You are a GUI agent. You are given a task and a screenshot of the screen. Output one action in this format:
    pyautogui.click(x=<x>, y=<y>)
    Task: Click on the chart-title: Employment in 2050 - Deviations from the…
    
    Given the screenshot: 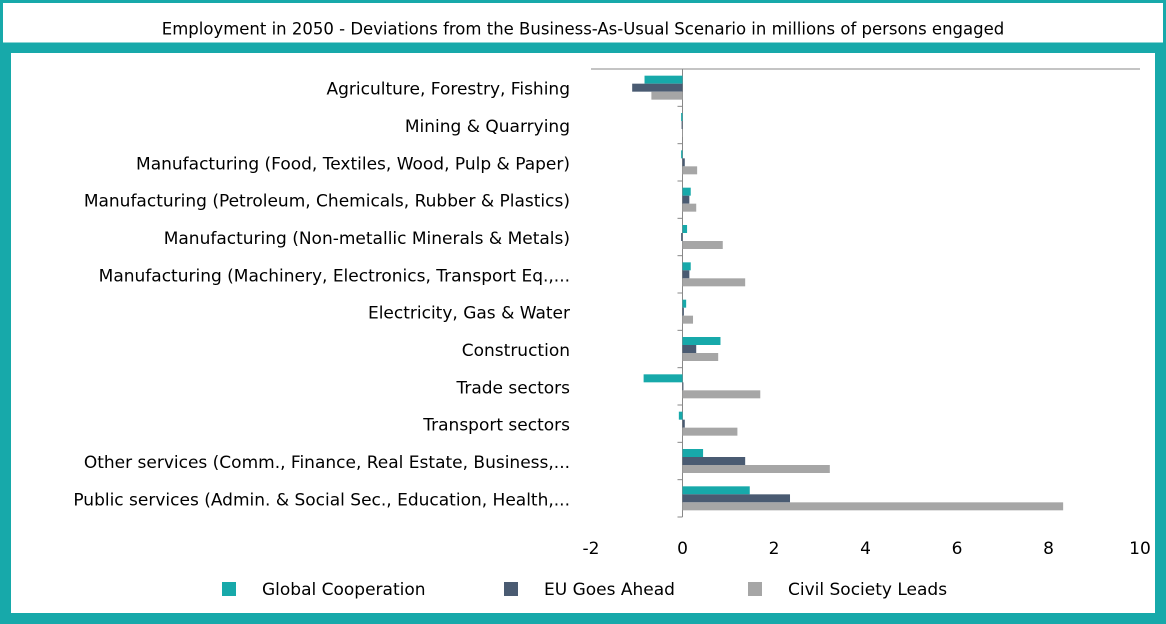 What is the action you would take?
    pyautogui.click(x=583, y=29)
    